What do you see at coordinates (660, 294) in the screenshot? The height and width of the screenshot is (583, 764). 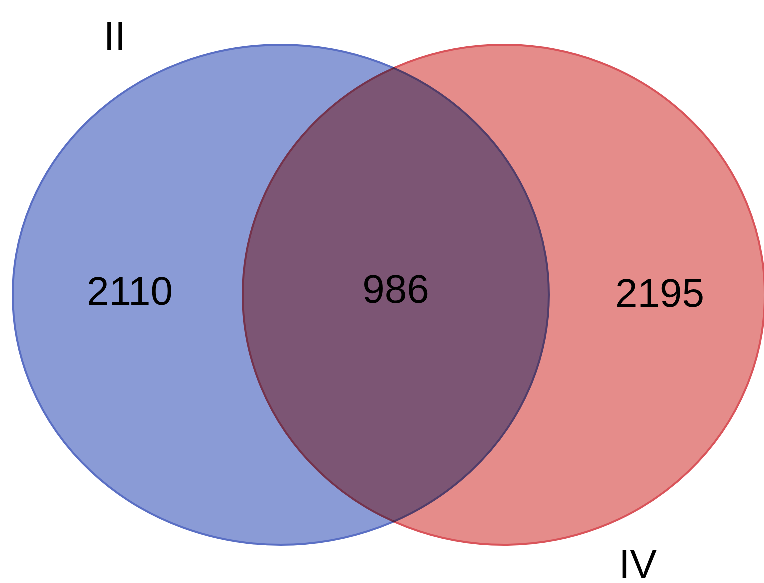 I see `data-label: 2195` at bounding box center [660, 294].